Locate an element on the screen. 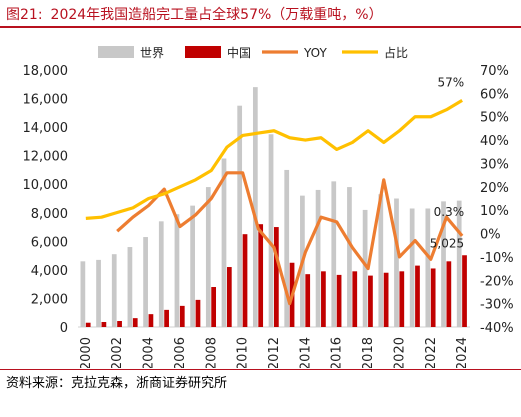 This screenshot has width=521, height=417. y-left-tick-label: 10,000 is located at coordinates (46, 185).